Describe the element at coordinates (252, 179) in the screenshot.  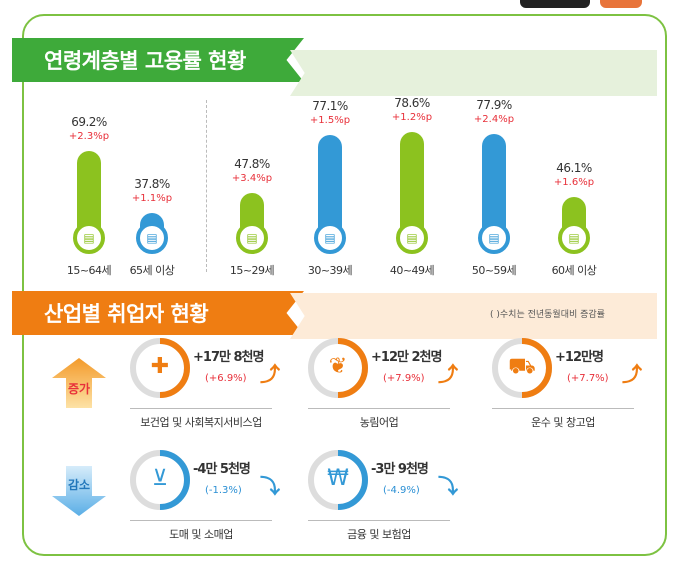
I see `change-label: +3.4%p` at that location.